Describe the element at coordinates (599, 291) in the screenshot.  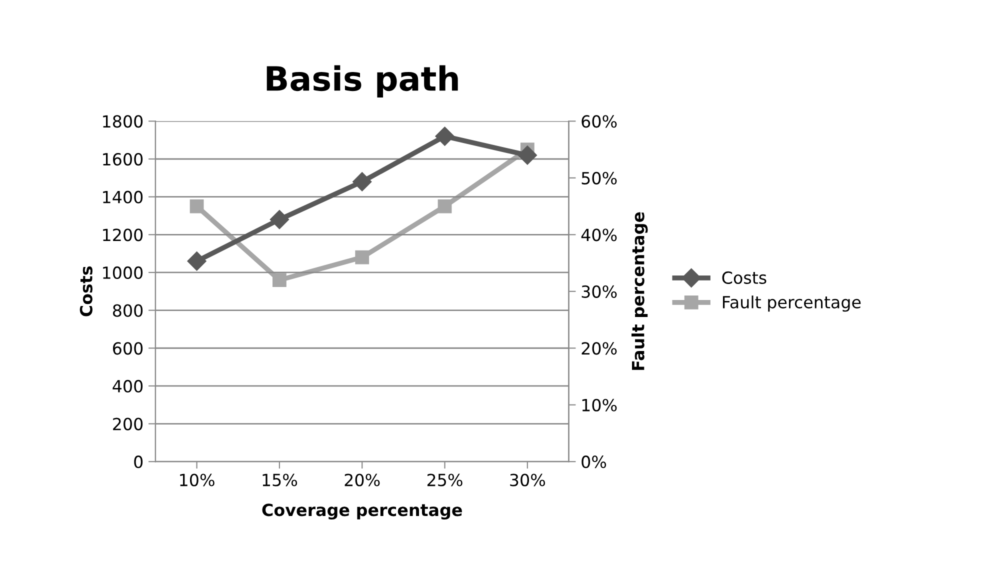
I see `y2-tick-label: 30%` at that location.